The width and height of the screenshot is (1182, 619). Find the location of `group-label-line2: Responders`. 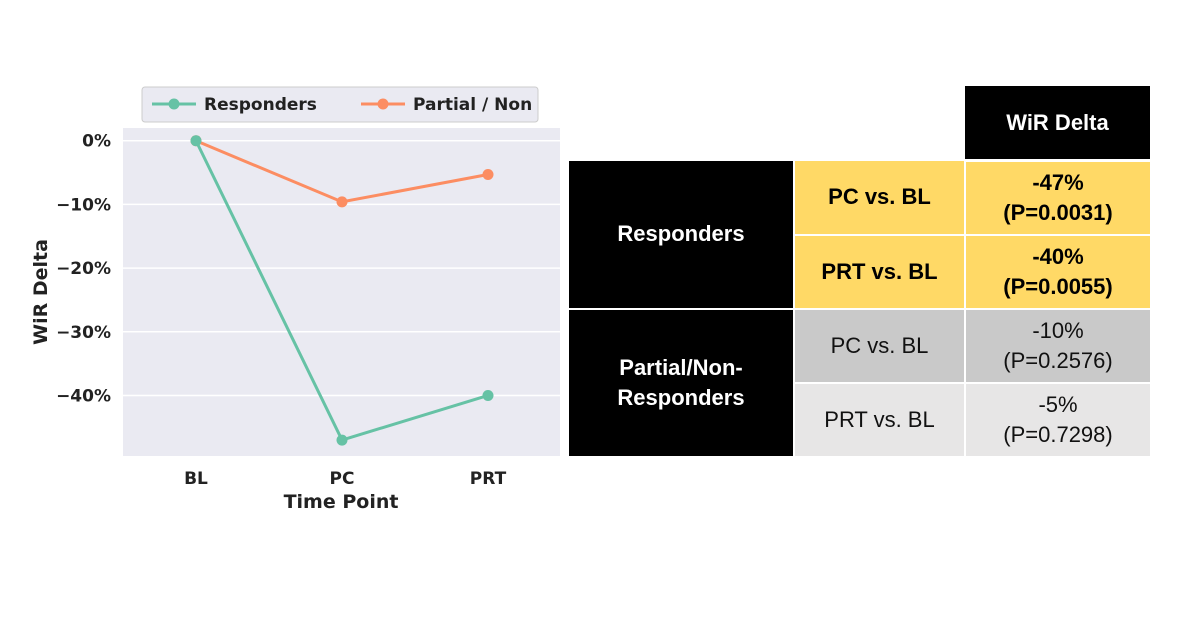

group-label-line2: Responders is located at coordinates (681, 397).